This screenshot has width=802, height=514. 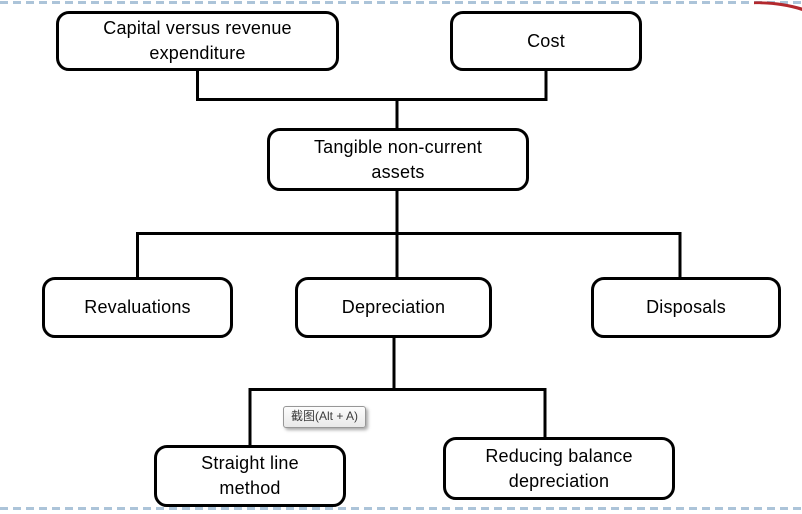 What do you see at coordinates (398, 159) in the screenshot?
I see `node-tangible-non-current-assets: Tangible non-current assets` at bounding box center [398, 159].